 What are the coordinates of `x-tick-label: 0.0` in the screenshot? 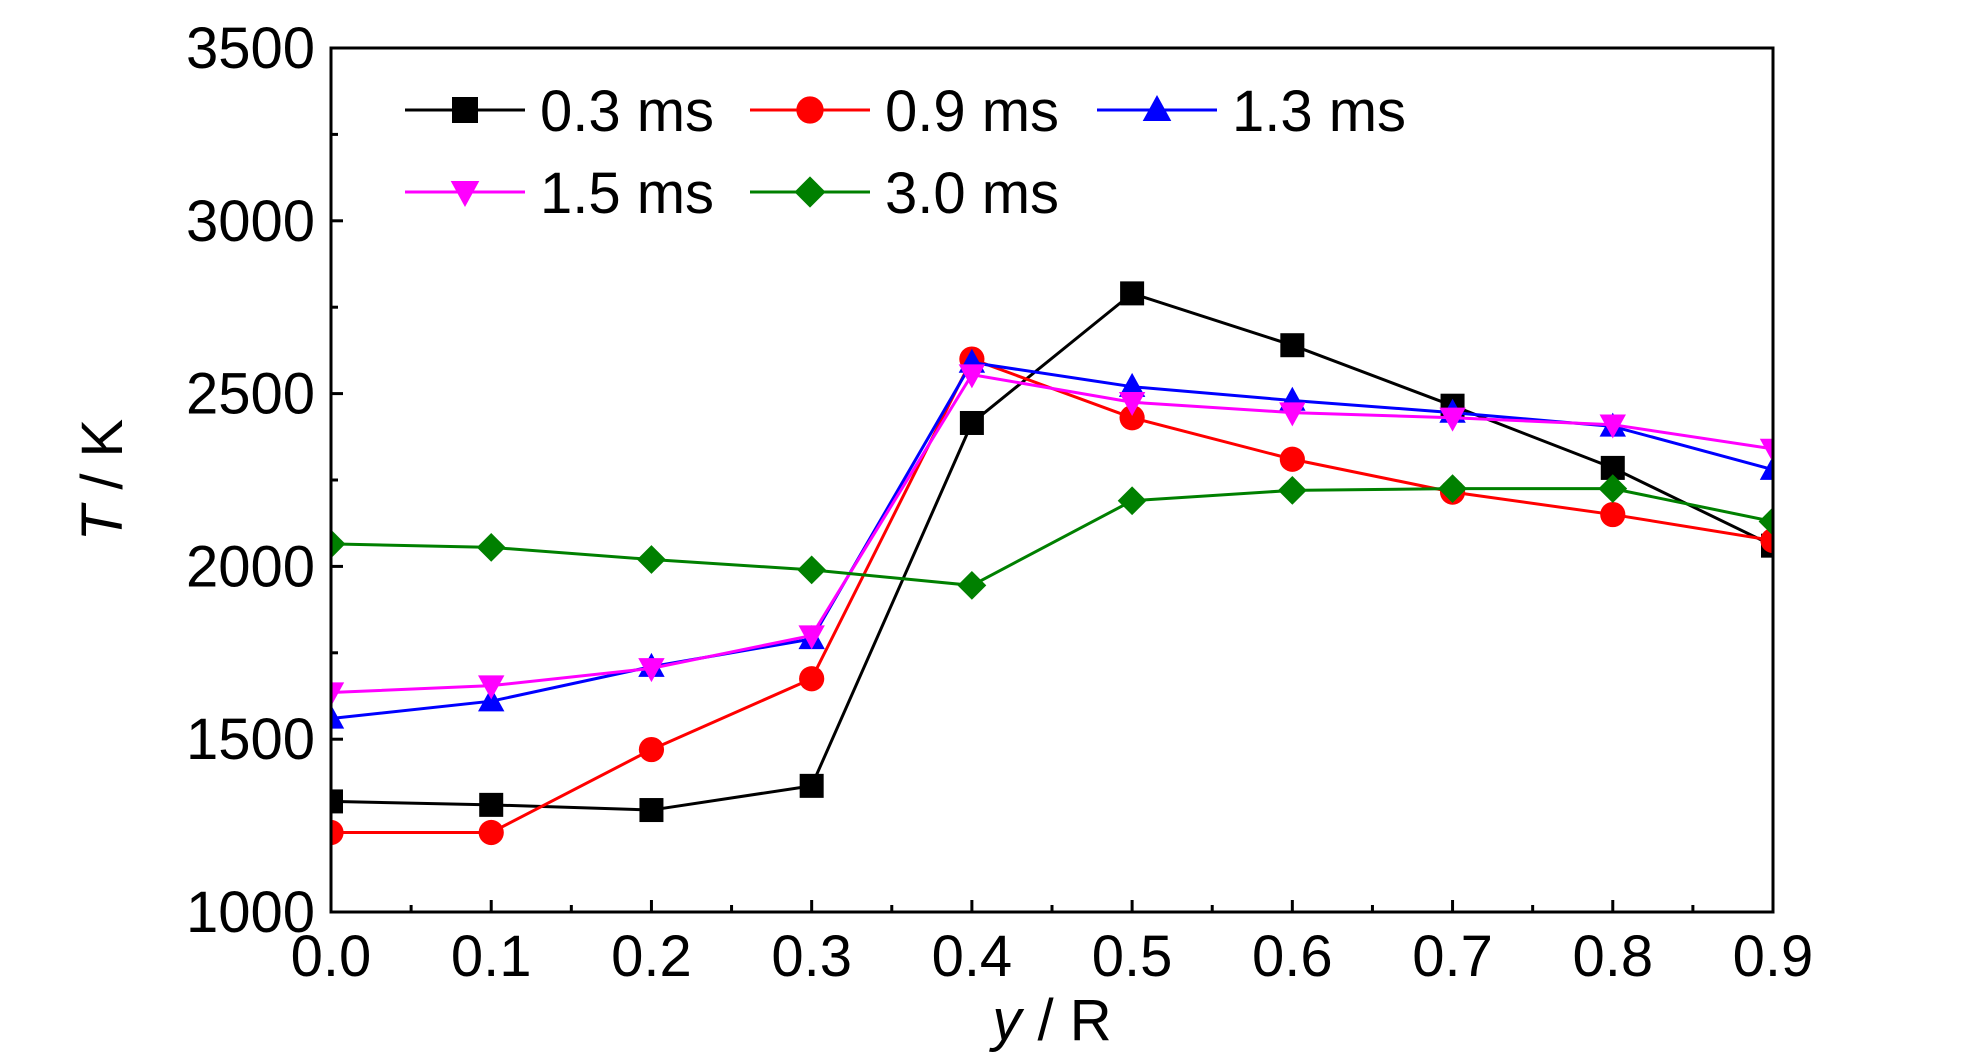 It's located at (331, 956).